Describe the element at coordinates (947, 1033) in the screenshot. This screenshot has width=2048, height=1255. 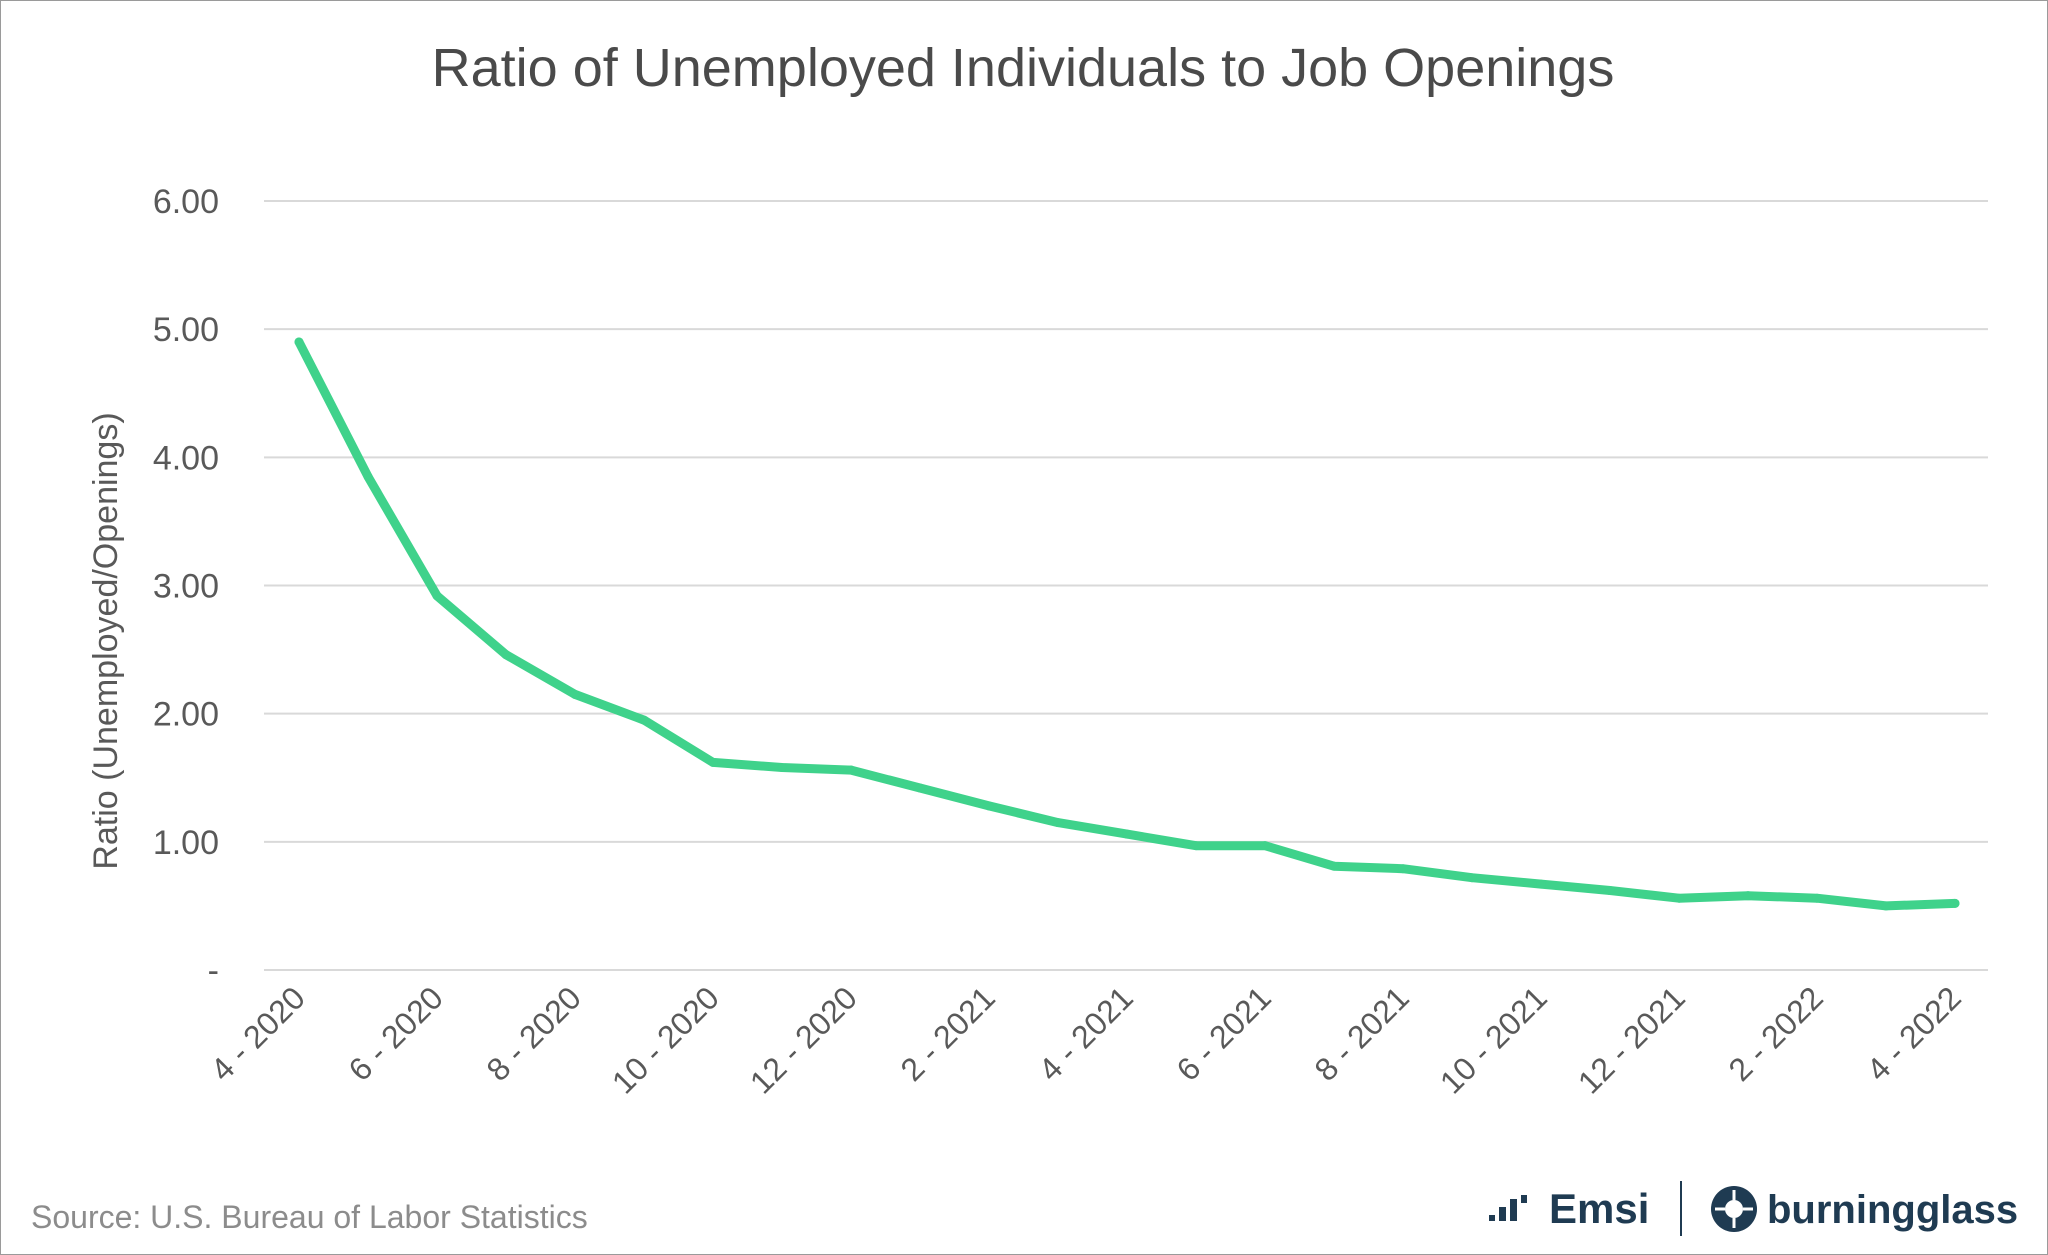
I see `x-tick-label: 2 - 2021` at that location.